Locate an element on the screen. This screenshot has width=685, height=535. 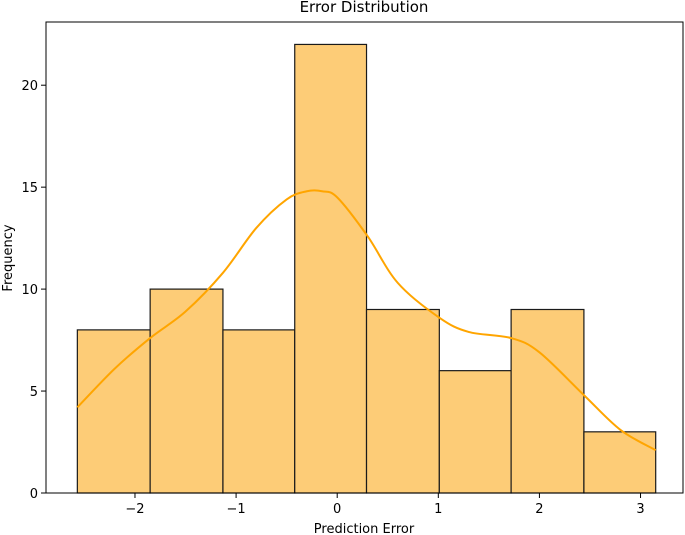
x-tick-label: −2 is located at coordinates (134, 509).